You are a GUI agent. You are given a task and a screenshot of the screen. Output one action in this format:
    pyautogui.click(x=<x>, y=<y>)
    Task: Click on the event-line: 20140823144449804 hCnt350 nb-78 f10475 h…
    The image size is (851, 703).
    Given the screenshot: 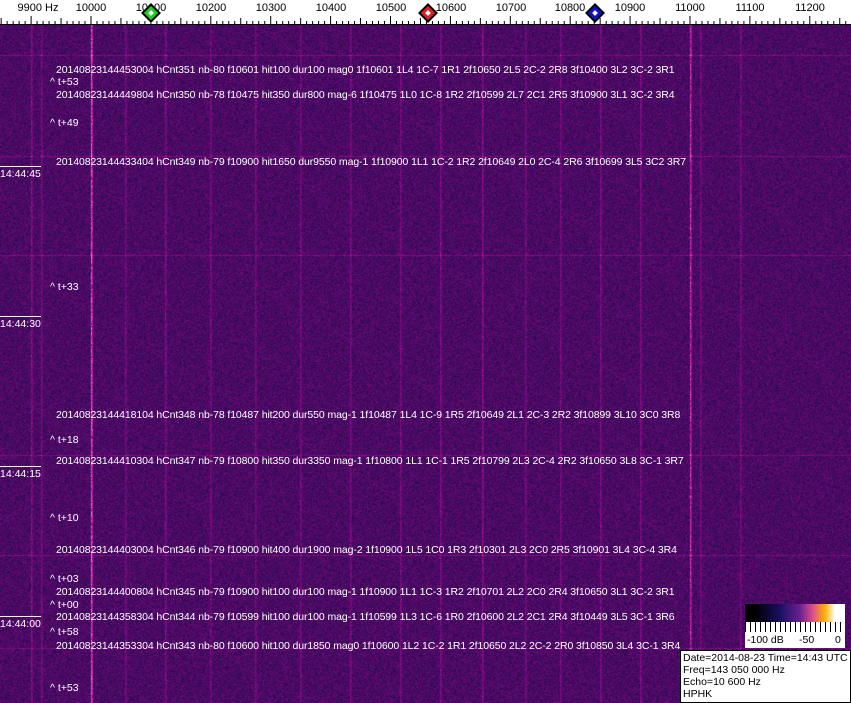 What is the action you would take?
    pyautogui.click(x=365, y=95)
    